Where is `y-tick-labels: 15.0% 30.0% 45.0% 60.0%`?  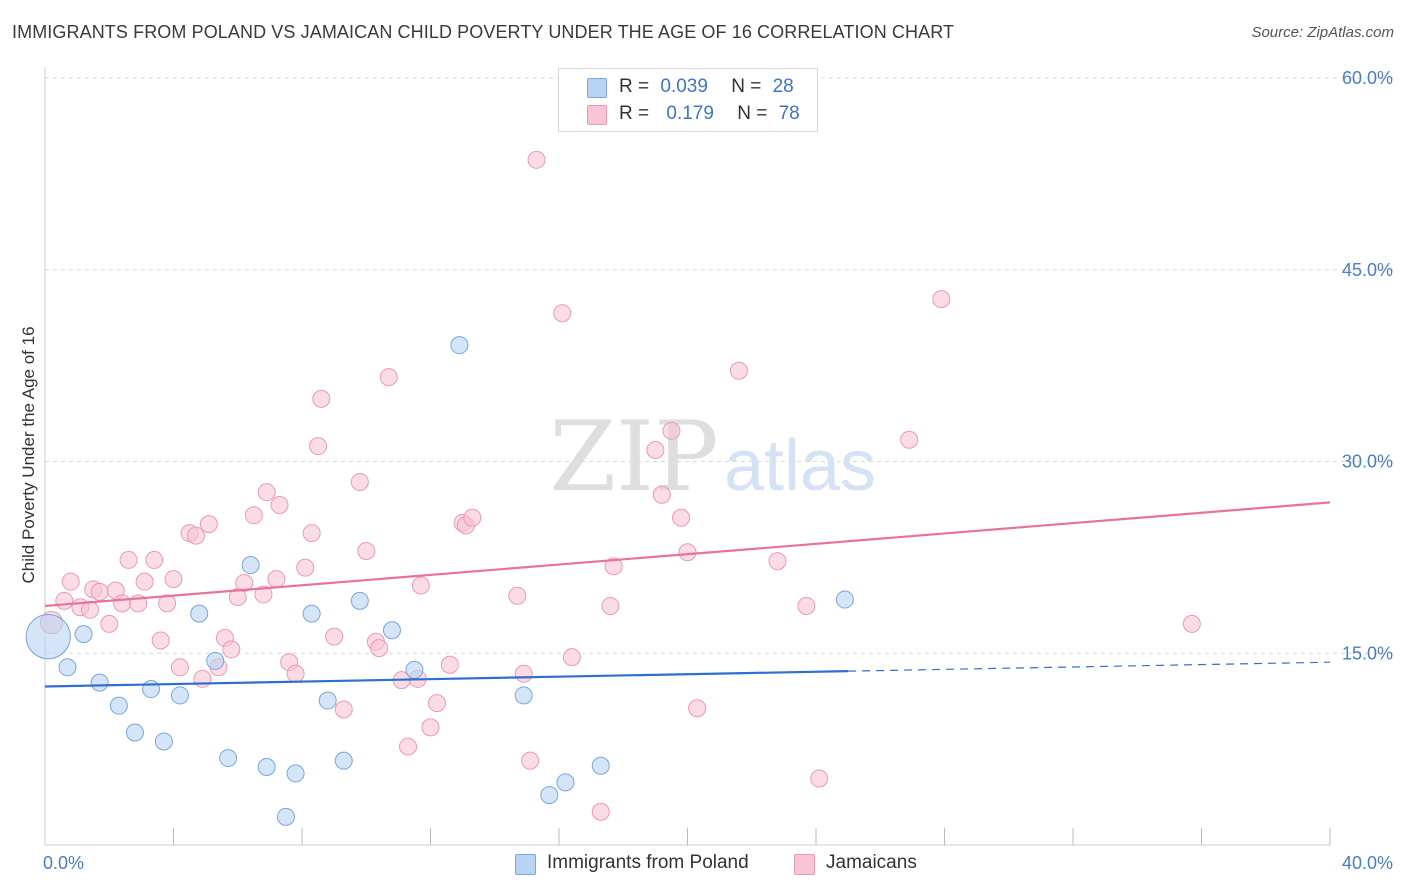
y-tick-labels: 15.0% 30.0% 45.0% 60.0% is located at coordinates (1367, 365).